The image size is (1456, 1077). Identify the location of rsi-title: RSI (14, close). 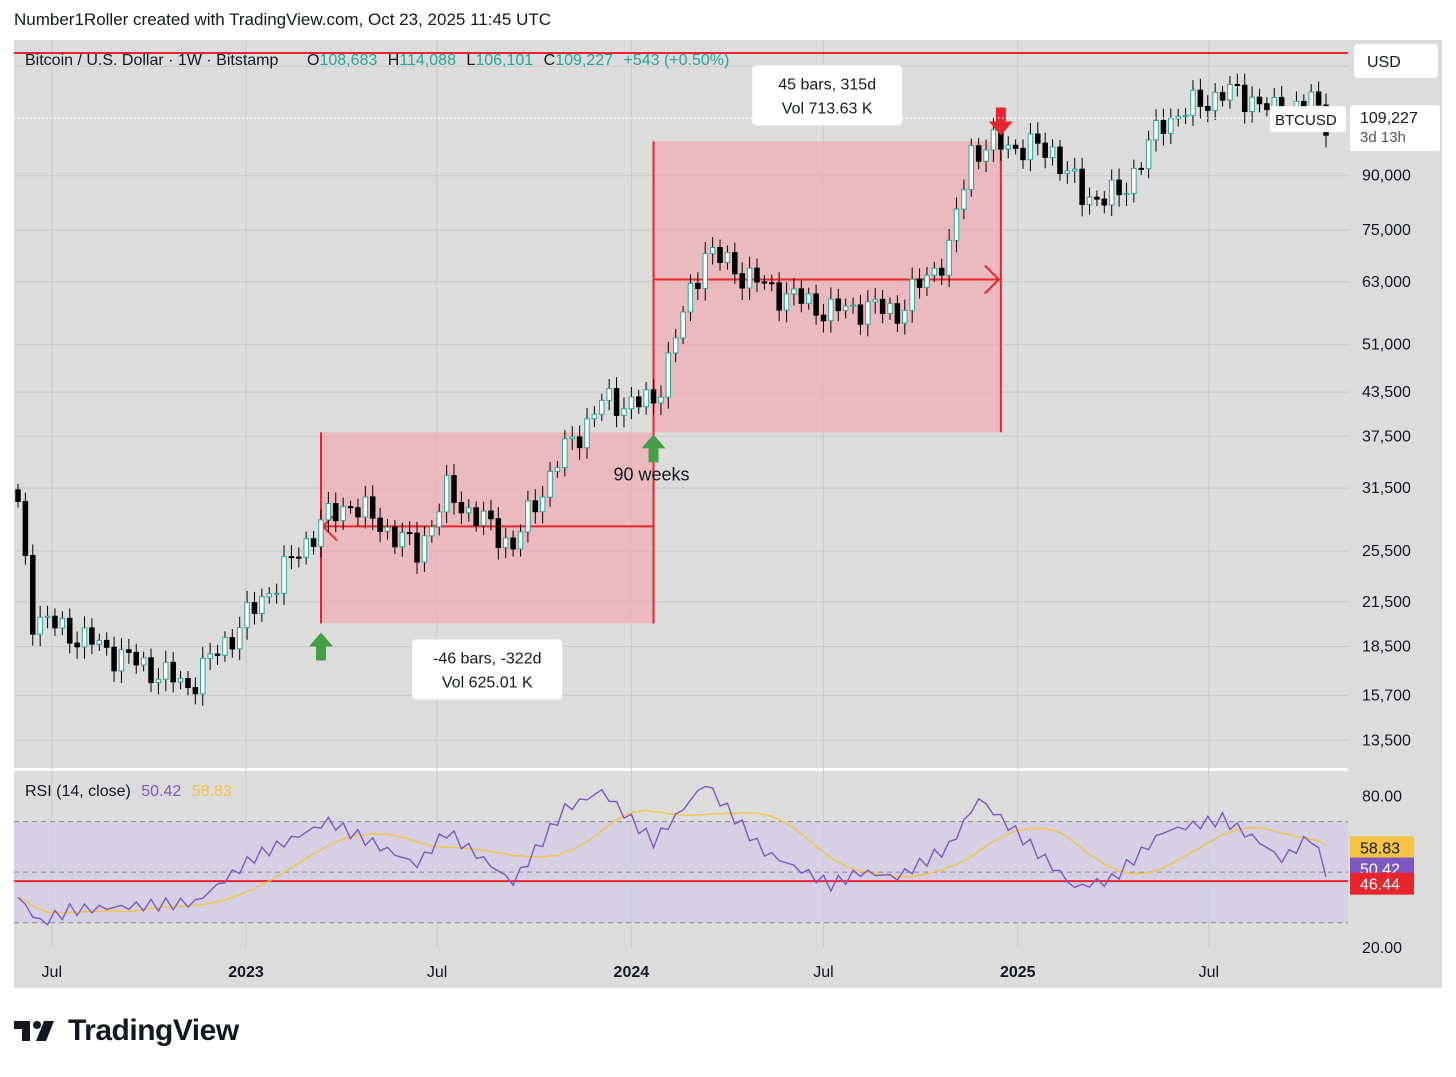
(78, 791).